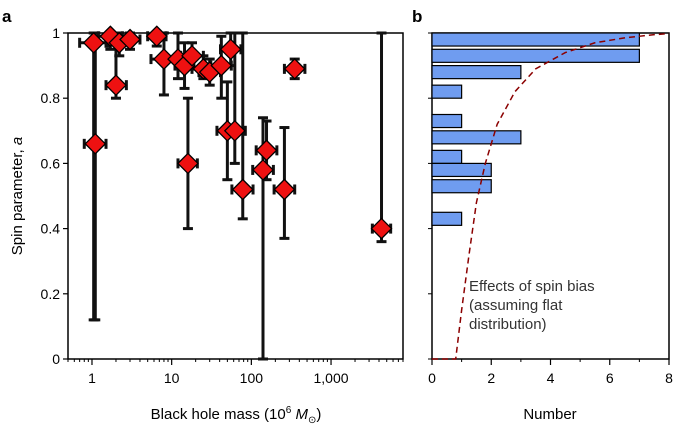  What do you see at coordinates (172, 378) in the screenshot?
I see `x-tick-label: 10` at bounding box center [172, 378].